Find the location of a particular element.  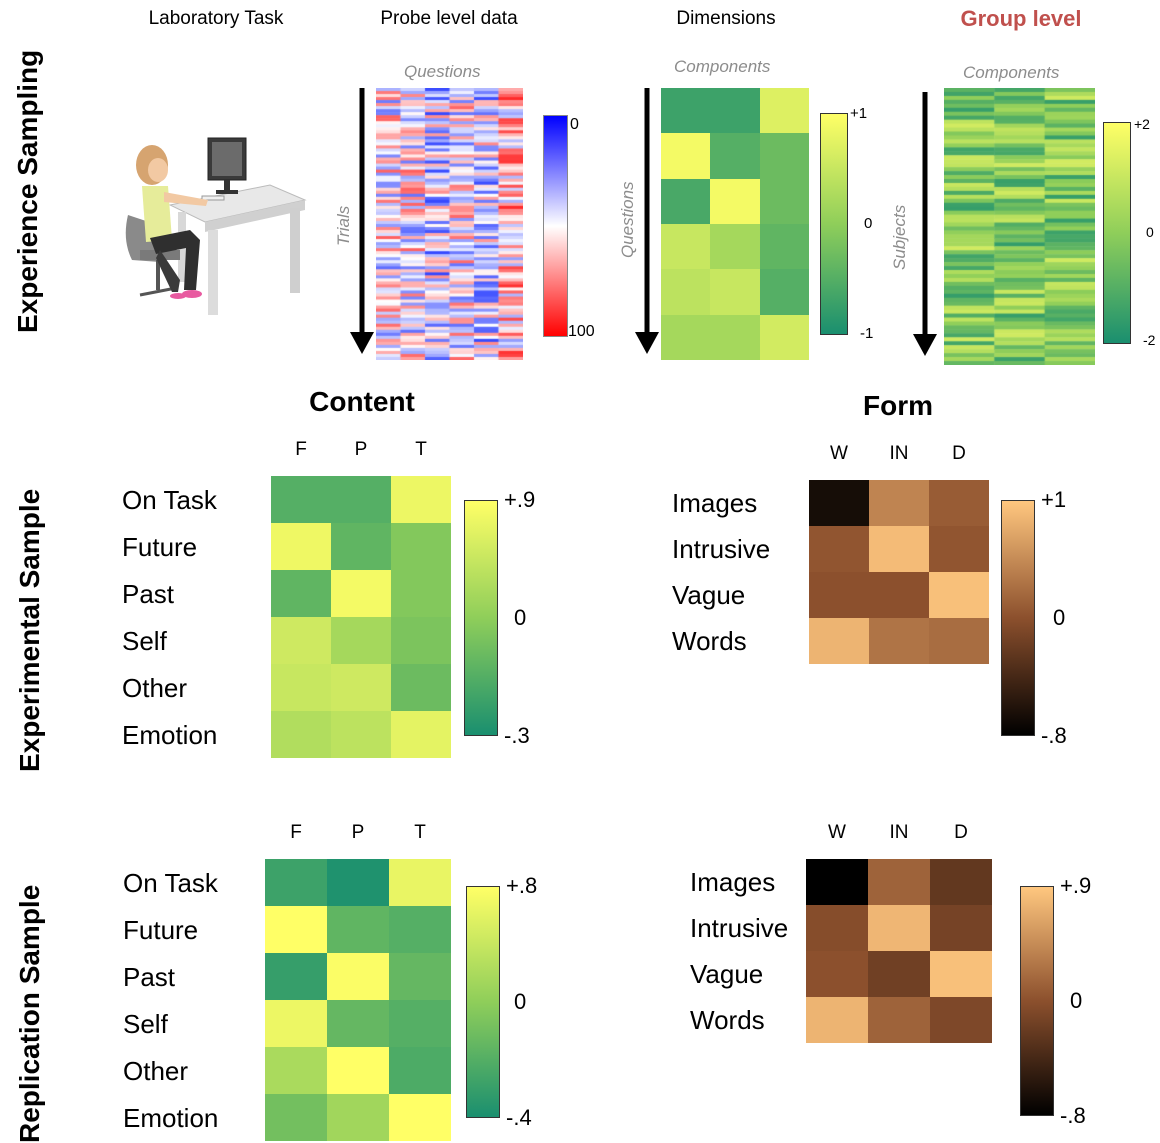

rep-content-col-label: T is located at coordinates (420, 832).